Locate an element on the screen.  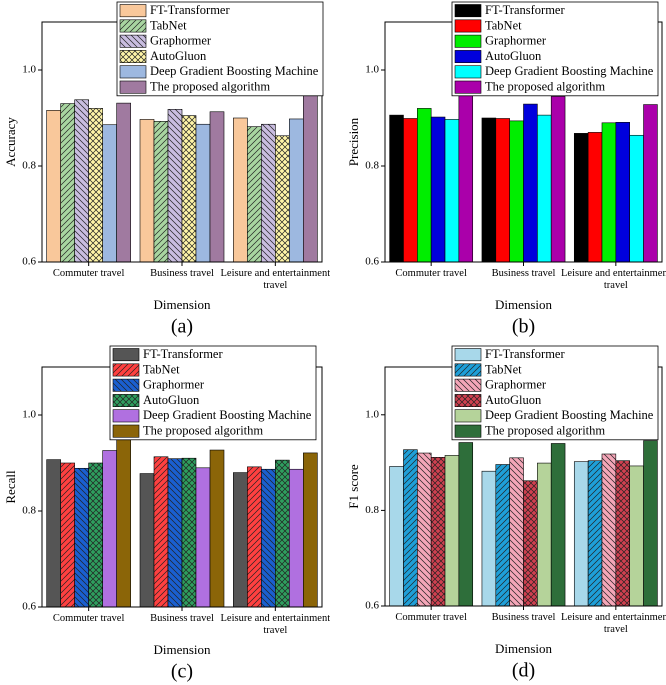
legend-label: TabNet is located at coordinates (503, 25).